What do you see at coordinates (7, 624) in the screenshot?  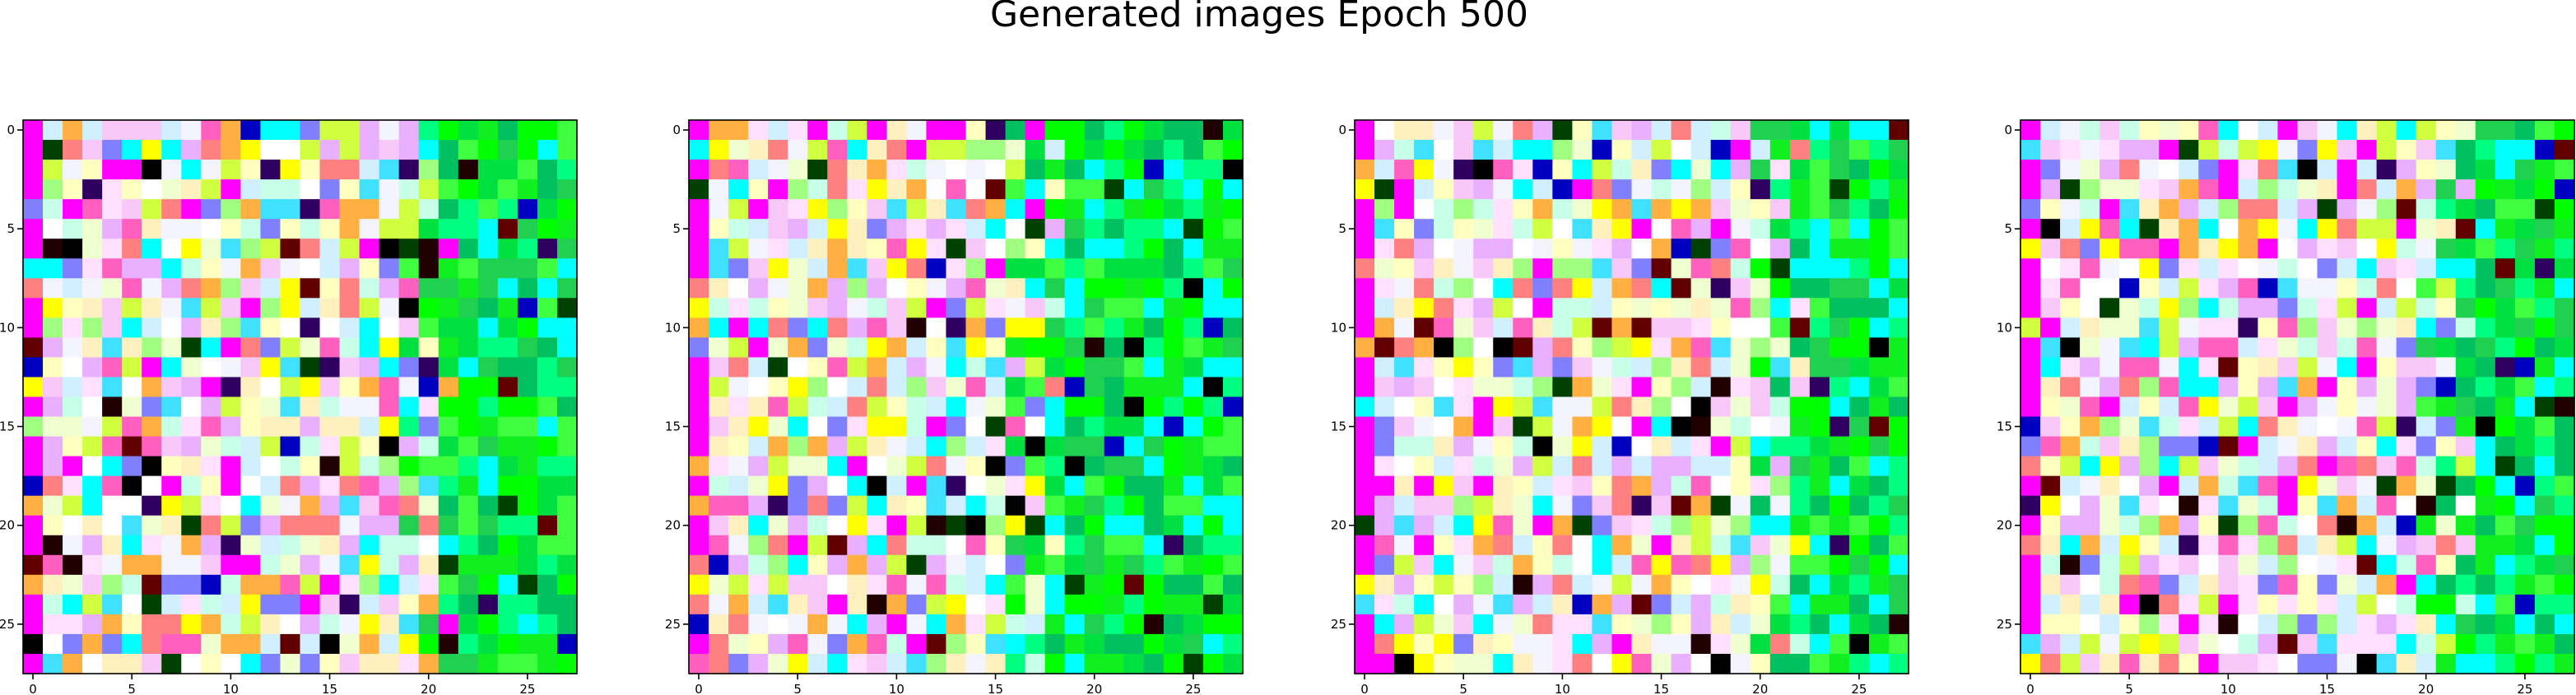 I see `y-tick-label: 25` at bounding box center [7, 624].